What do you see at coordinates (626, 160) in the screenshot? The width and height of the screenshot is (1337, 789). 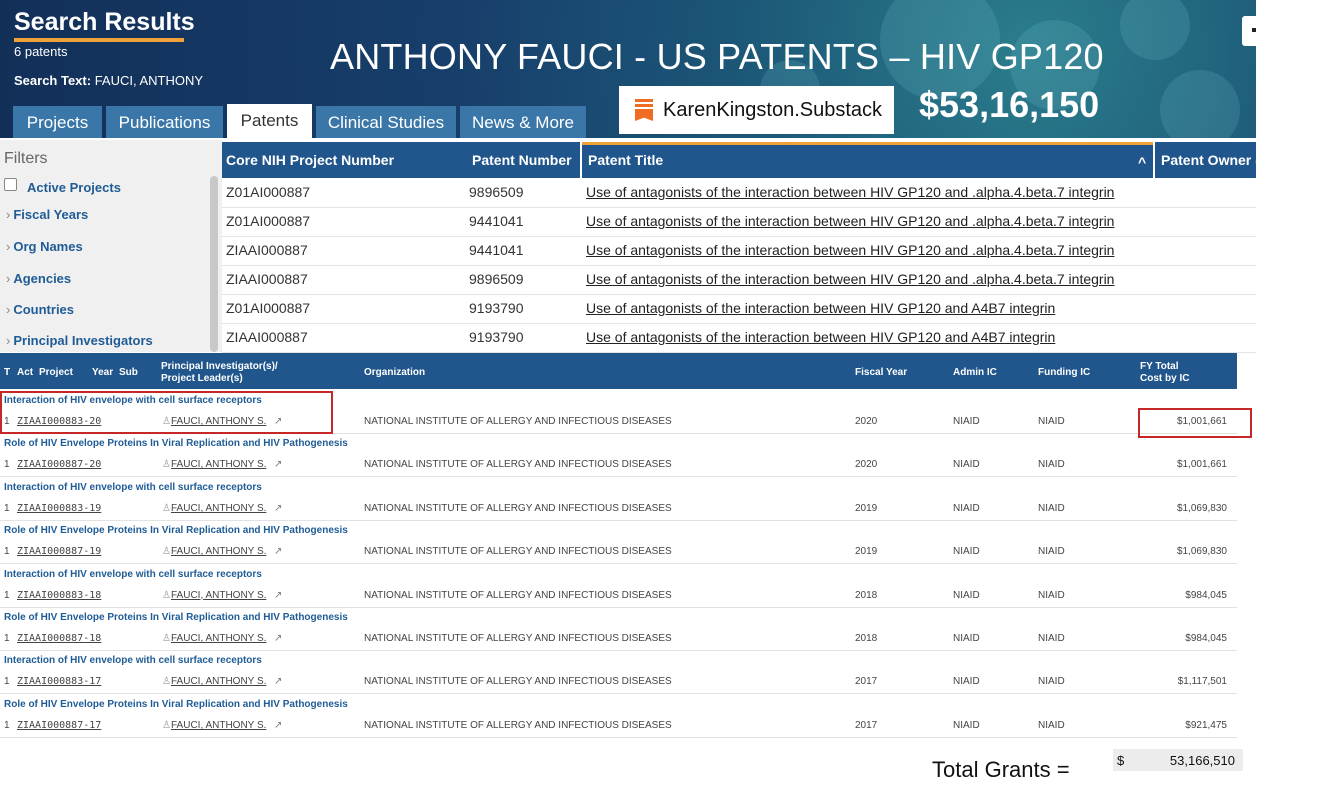 I see `col-patent-title: Patent Title` at bounding box center [626, 160].